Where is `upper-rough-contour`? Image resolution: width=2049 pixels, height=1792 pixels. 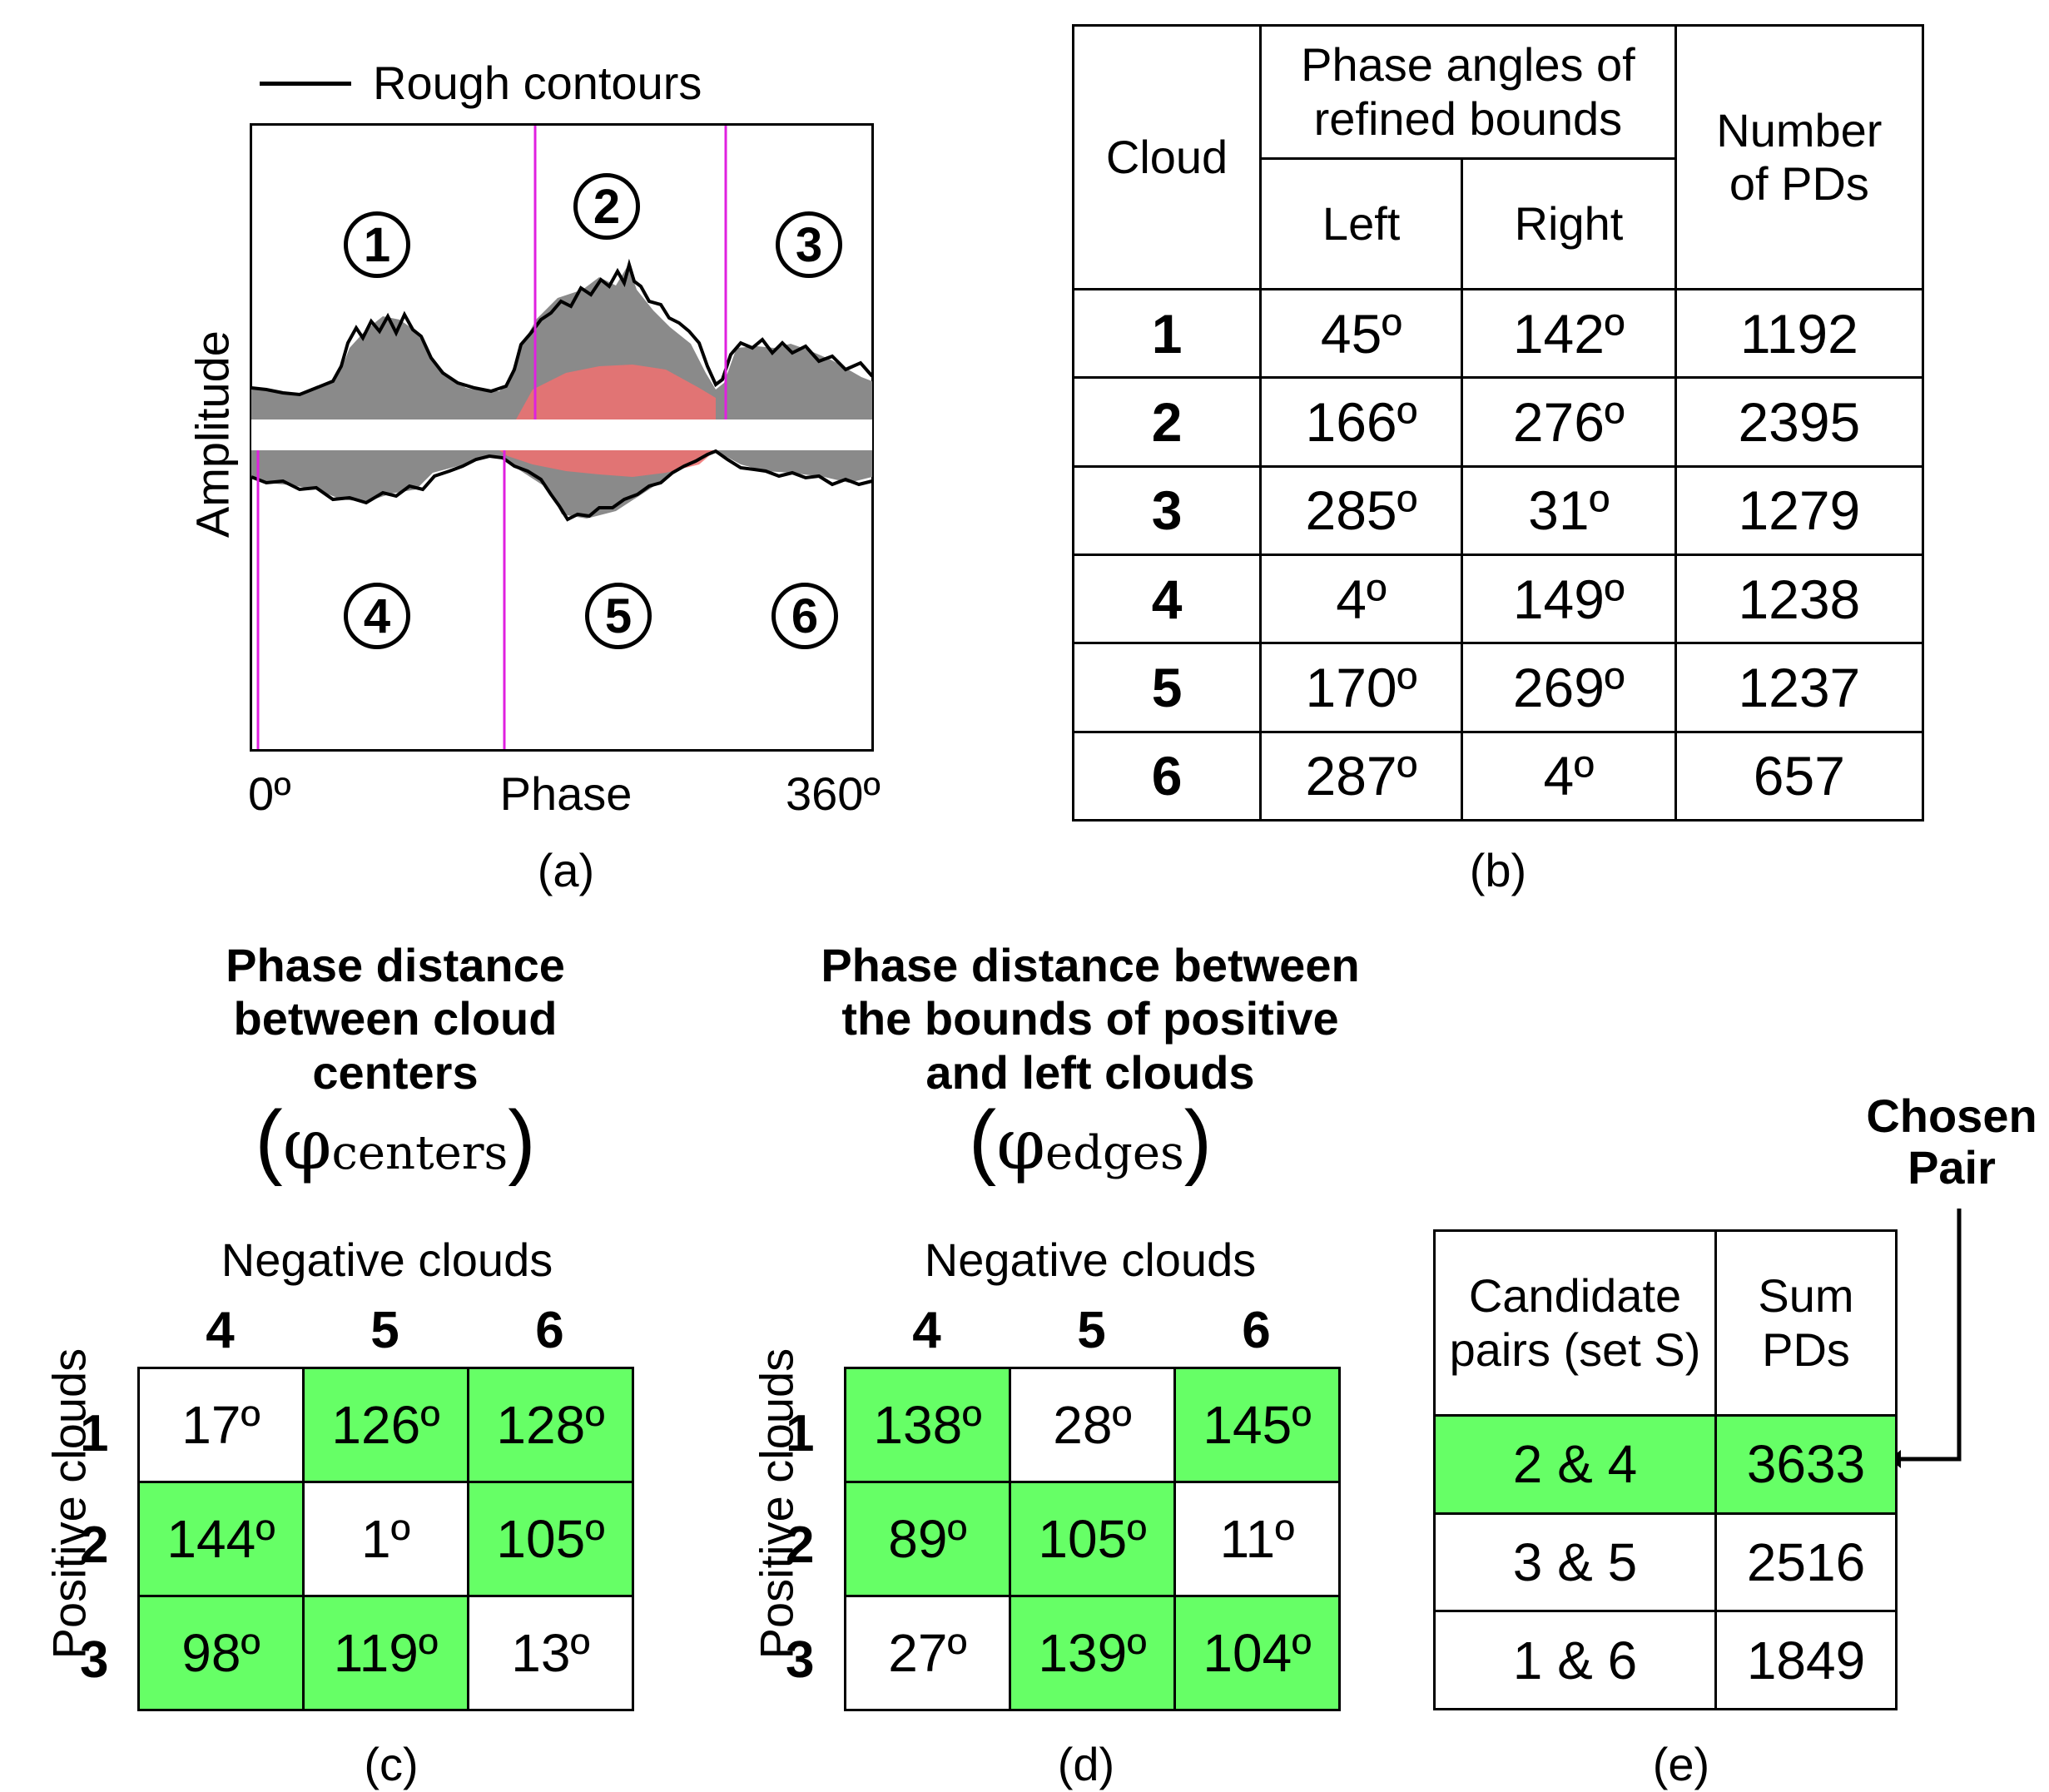 upper-rough-contour is located at coordinates (563, 327).